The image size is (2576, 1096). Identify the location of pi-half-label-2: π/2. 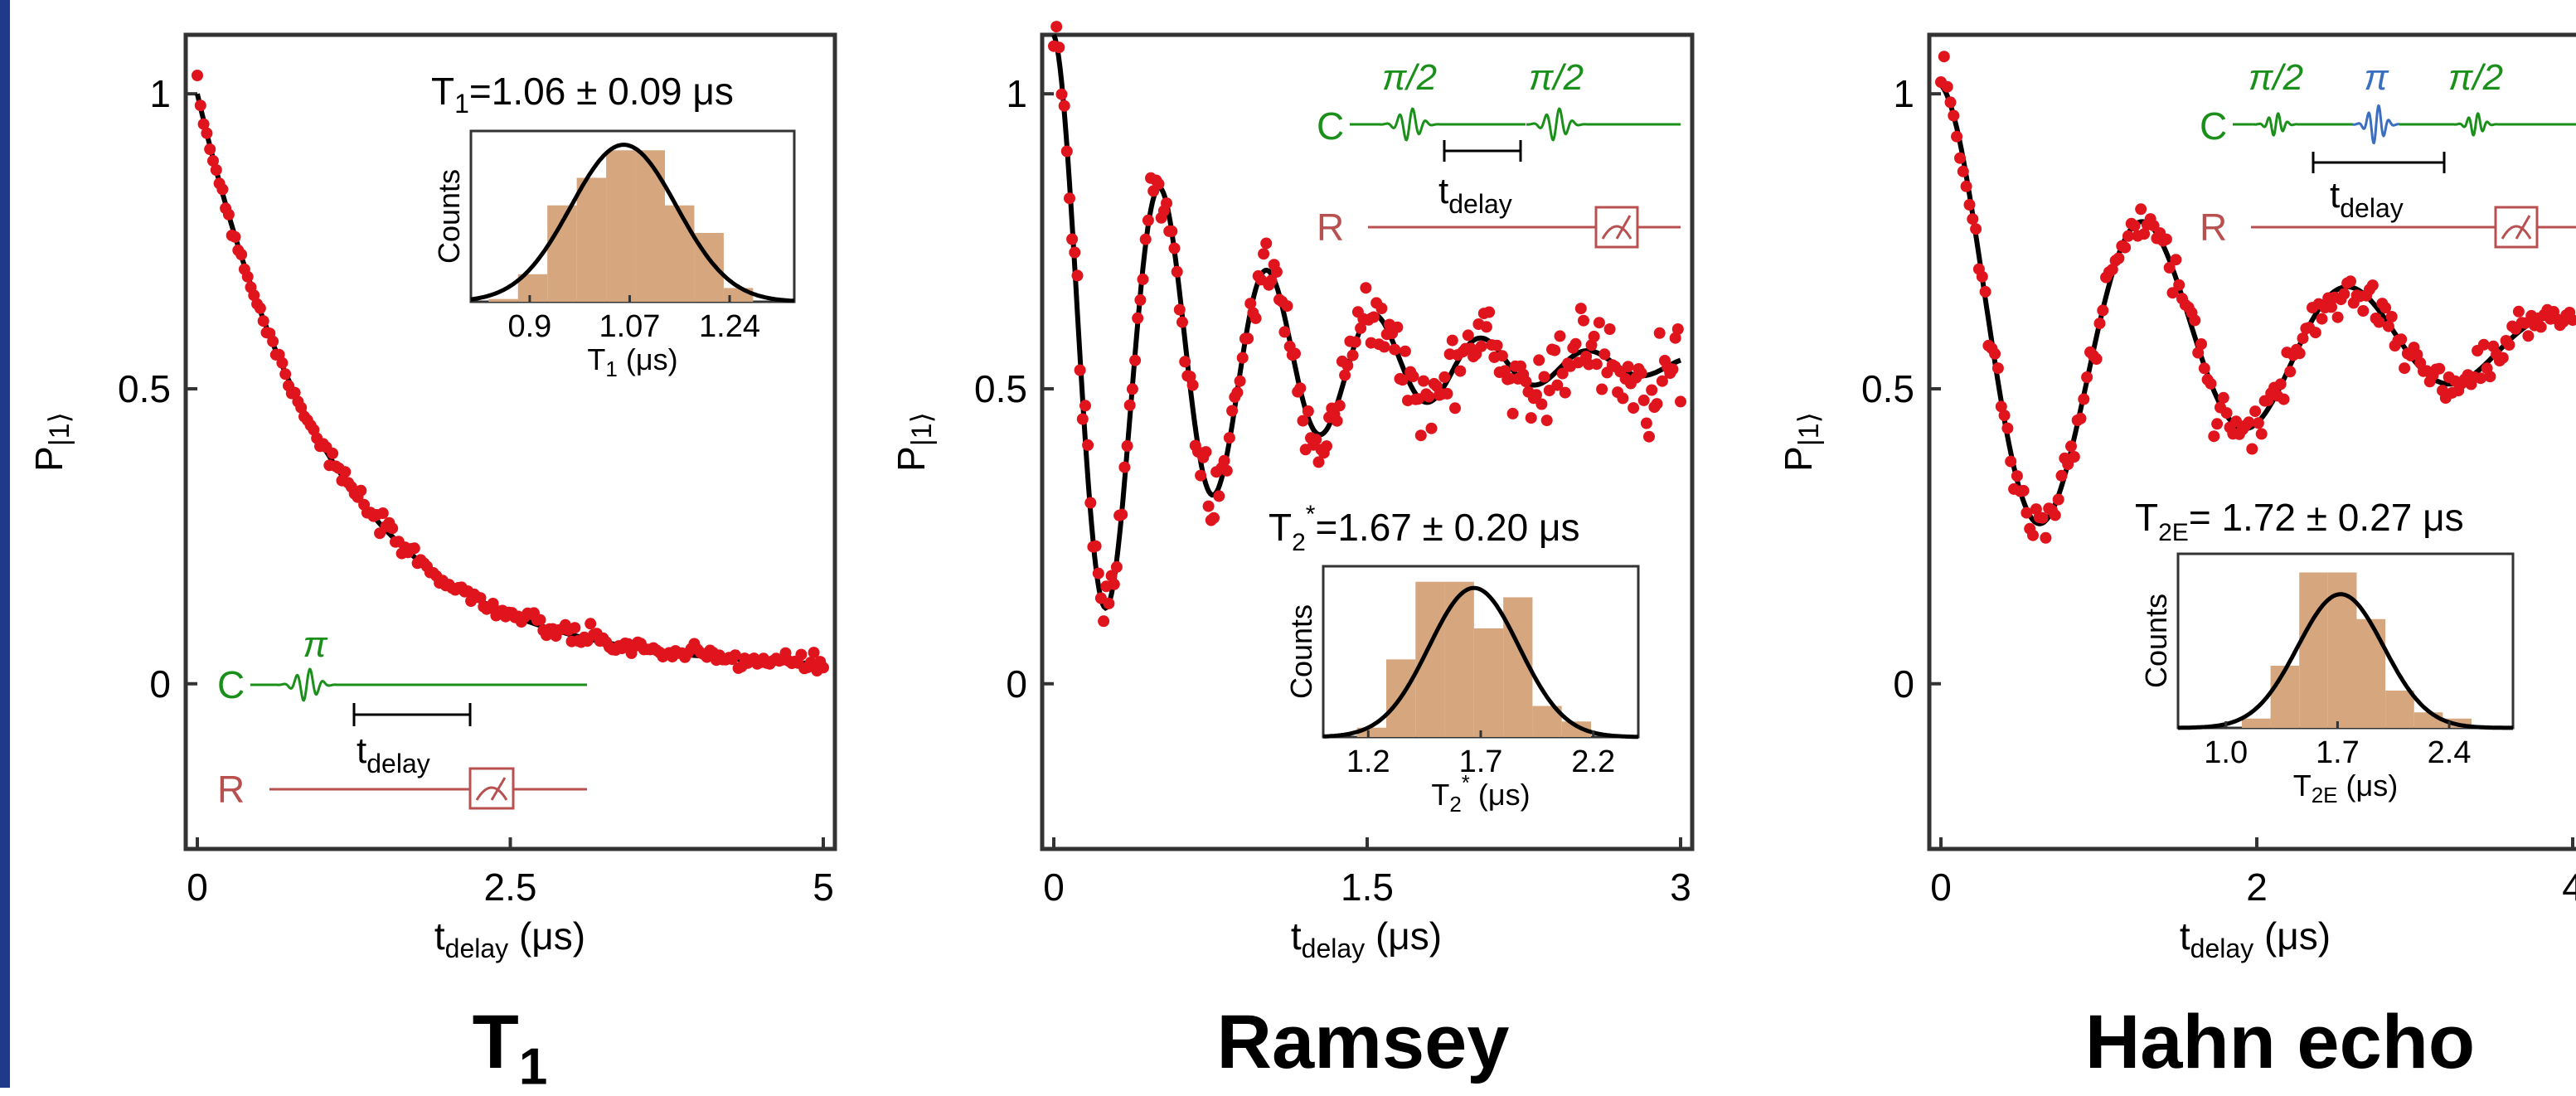
(1556, 77).